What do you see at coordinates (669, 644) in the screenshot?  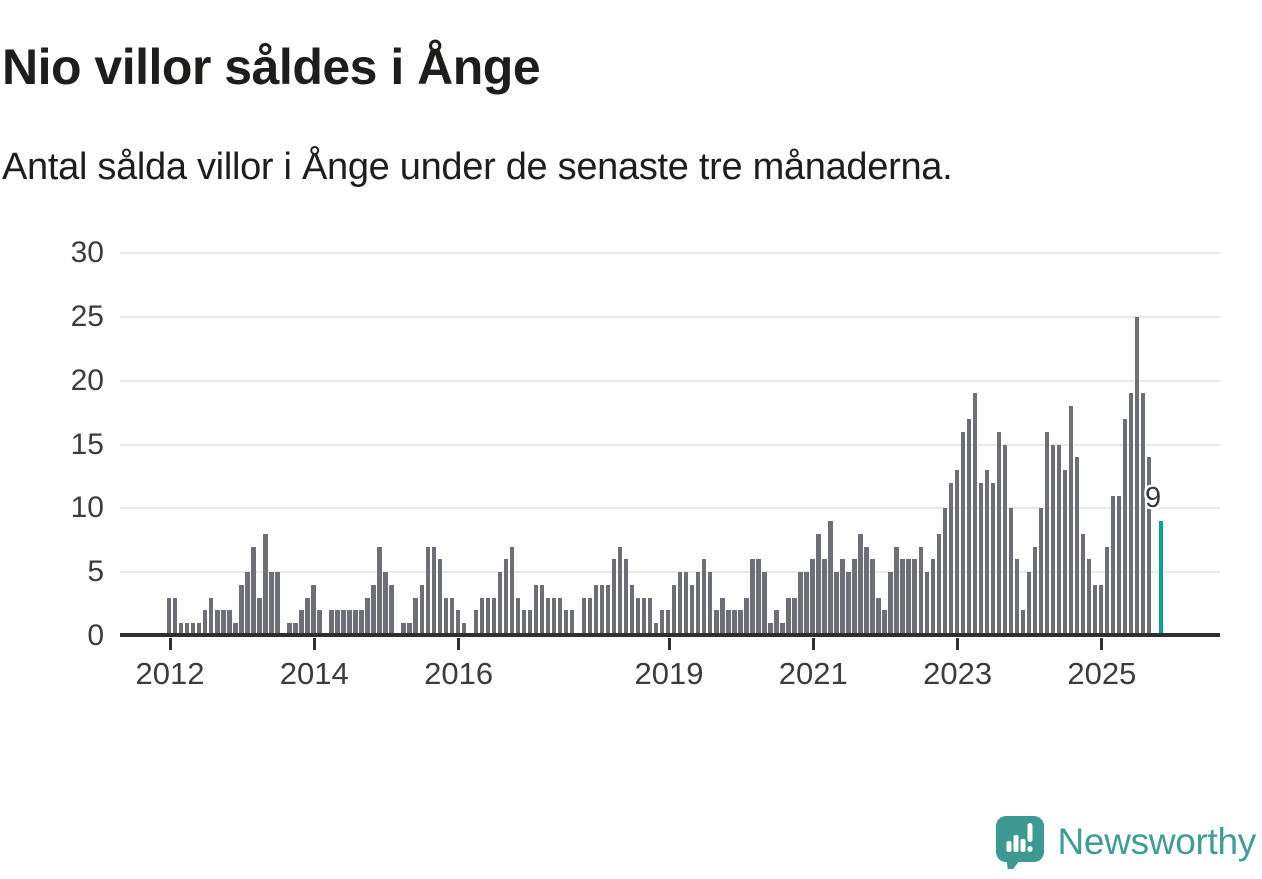 I see `x-tick-2019` at bounding box center [669, 644].